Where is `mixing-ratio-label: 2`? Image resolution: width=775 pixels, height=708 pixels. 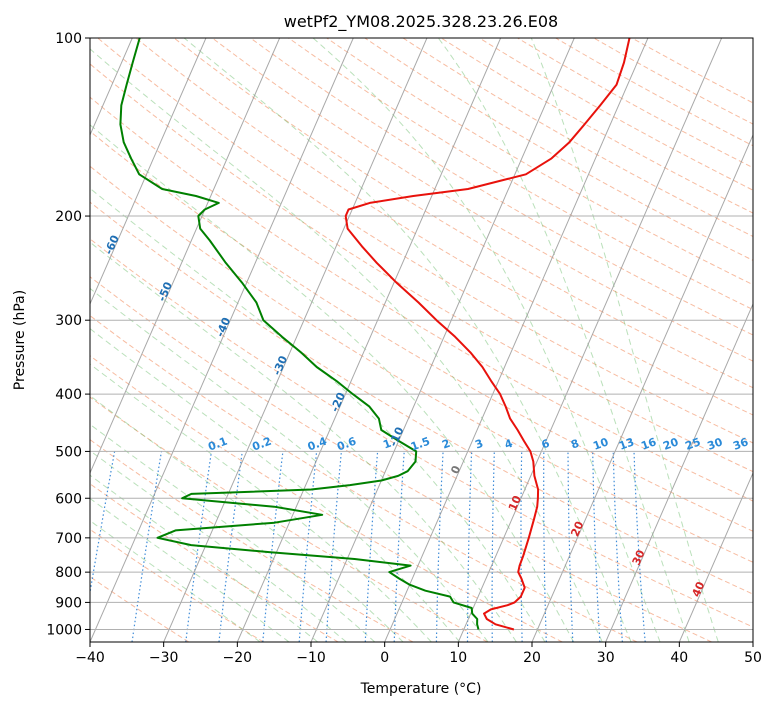
mixing-ratio-label: 2 is located at coordinates (446, 444).